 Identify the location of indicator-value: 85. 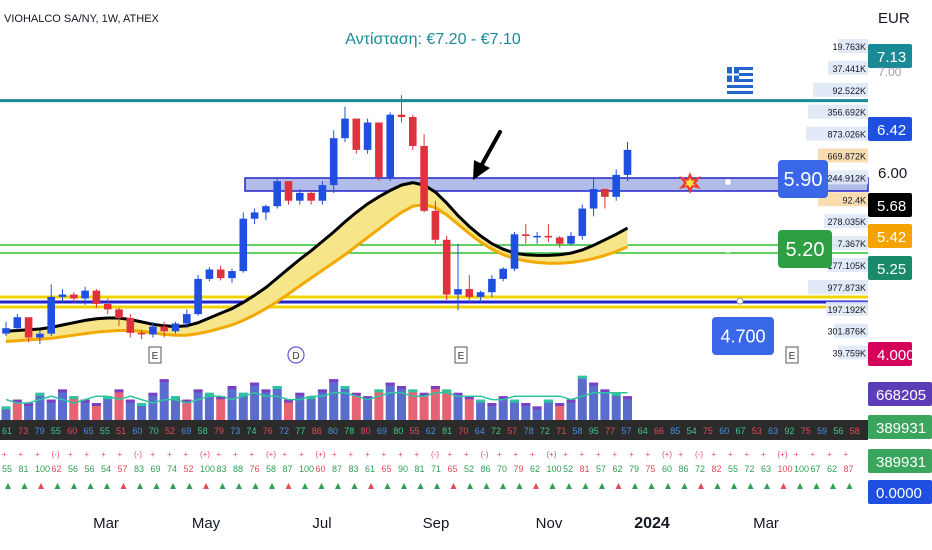
(675, 431).